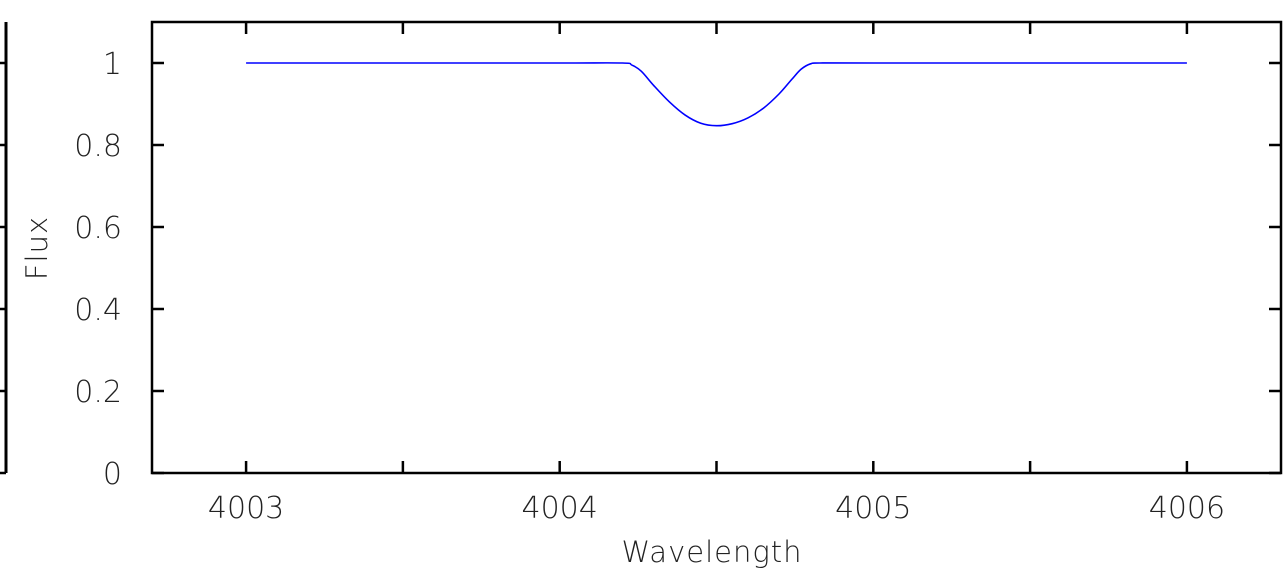 The image size is (1283, 571). I want to click on y-tick-label: 0, so click(112, 474).